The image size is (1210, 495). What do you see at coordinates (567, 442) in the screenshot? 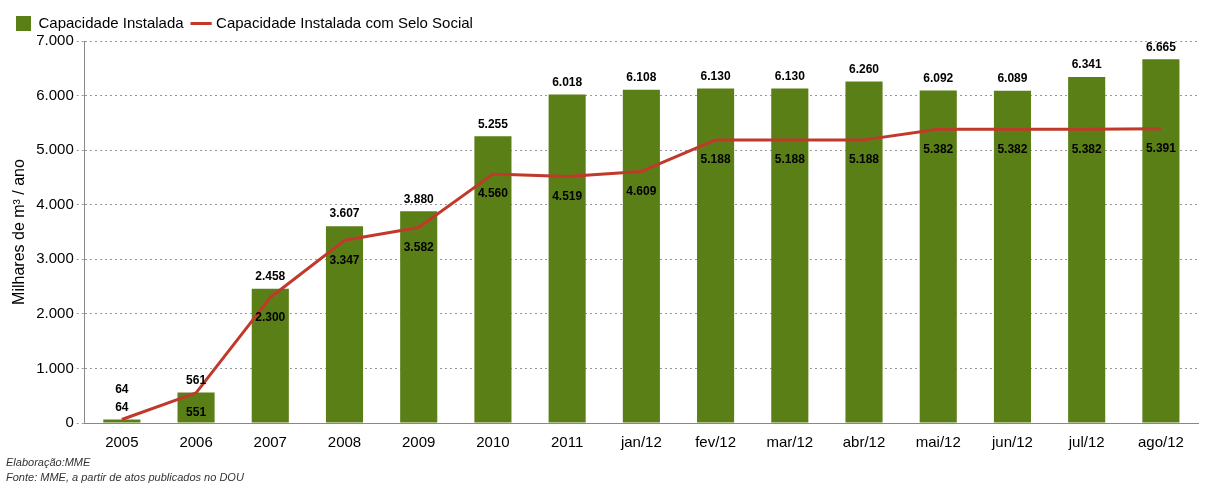
I see `x-tick-label: 2011` at bounding box center [567, 442].